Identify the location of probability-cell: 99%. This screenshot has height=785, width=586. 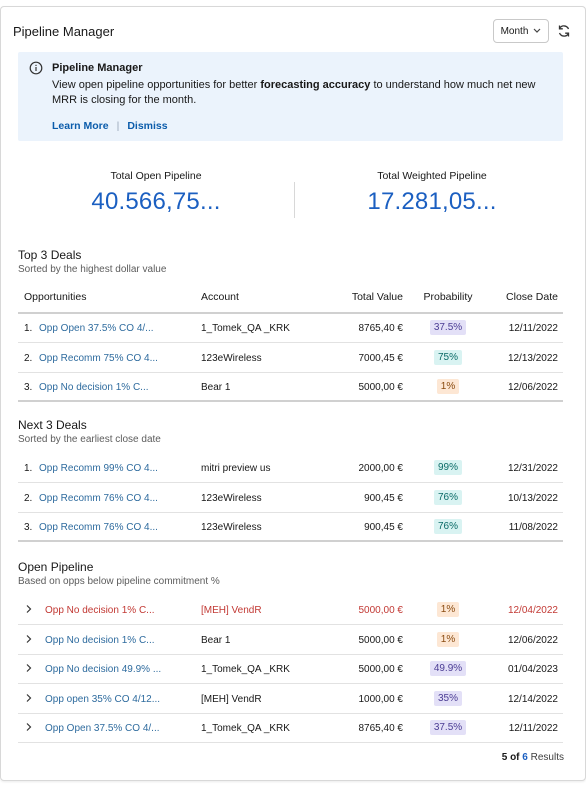
(448, 467).